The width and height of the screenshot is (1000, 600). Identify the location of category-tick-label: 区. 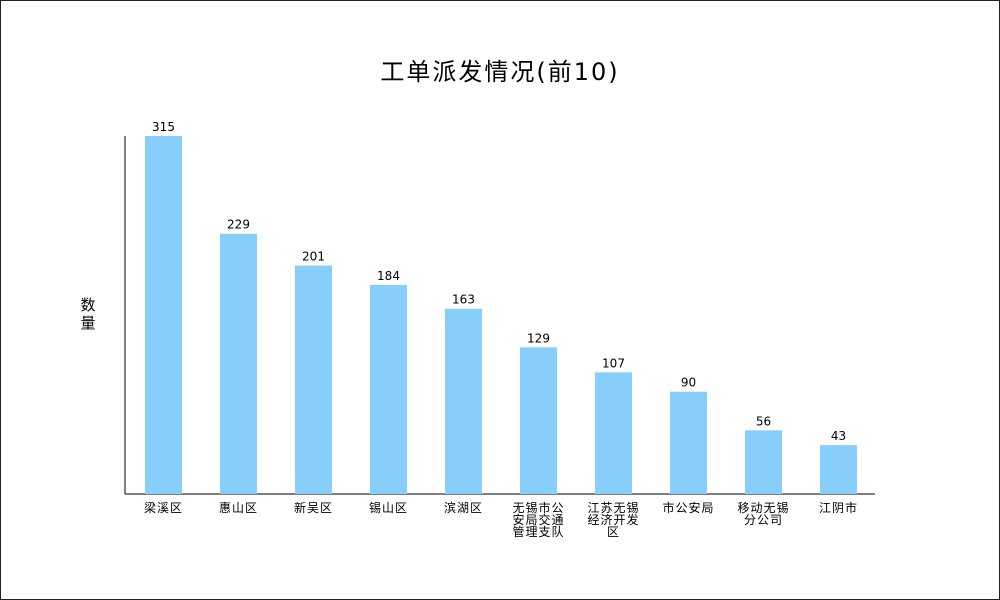
(613, 532).